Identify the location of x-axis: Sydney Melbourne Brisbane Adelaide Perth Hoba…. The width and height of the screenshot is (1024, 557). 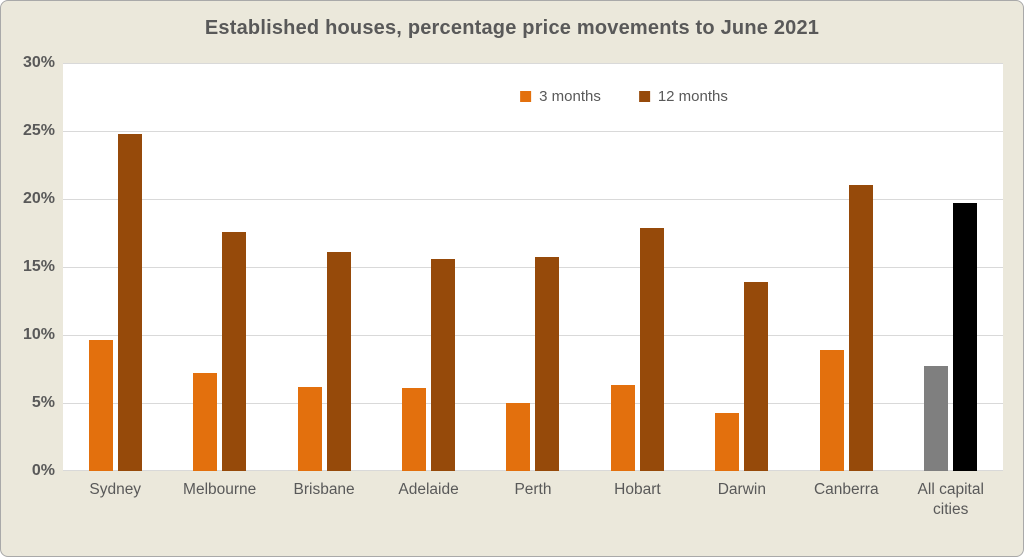
(533, 500).